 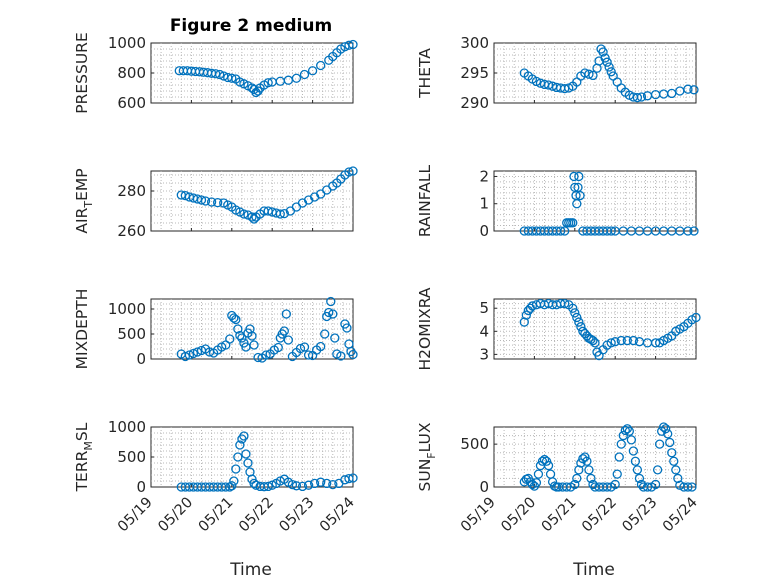 What do you see at coordinates (680, 515) in the screenshot?
I see `x-tick-label: 05/24` at bounding box center [680, 515].